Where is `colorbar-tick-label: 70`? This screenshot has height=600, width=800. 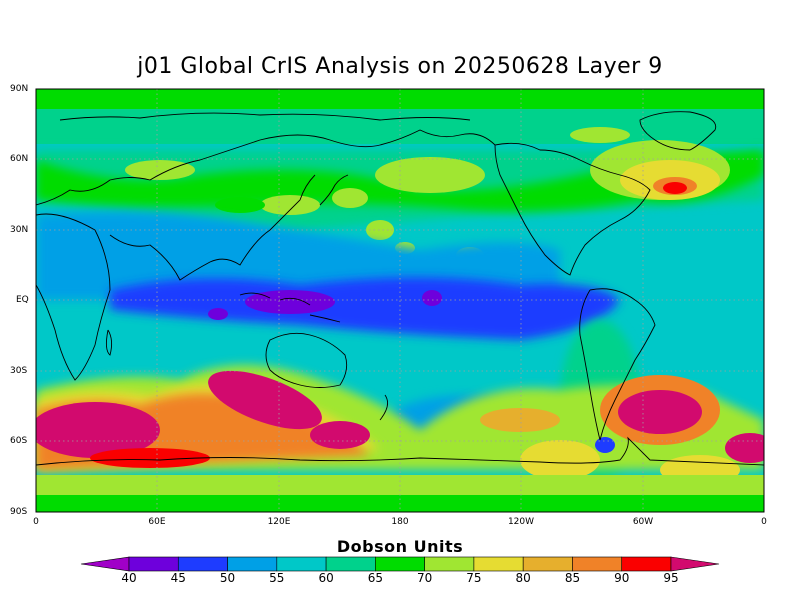 colorbar-tick-label: 70 is located at coordinates (424, 578).